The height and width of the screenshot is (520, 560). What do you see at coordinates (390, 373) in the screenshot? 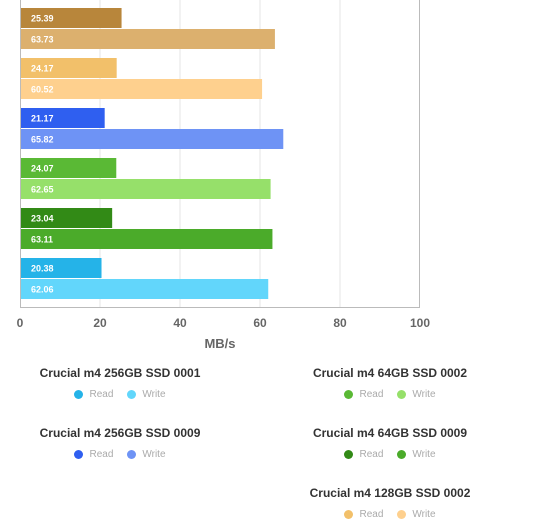
I see `legend-group-title: Crucial m4 64GB SSD 0002` at bounding box center [390, 373].